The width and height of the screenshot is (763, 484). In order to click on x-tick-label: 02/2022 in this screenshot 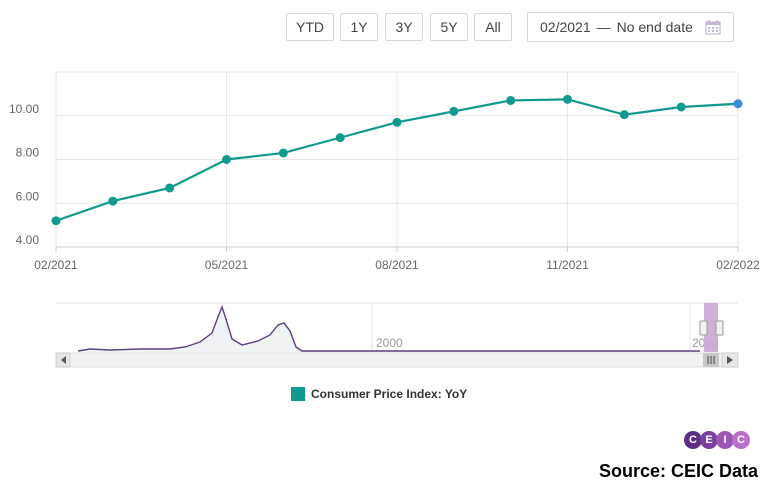, I will do `click(738, 265)`.